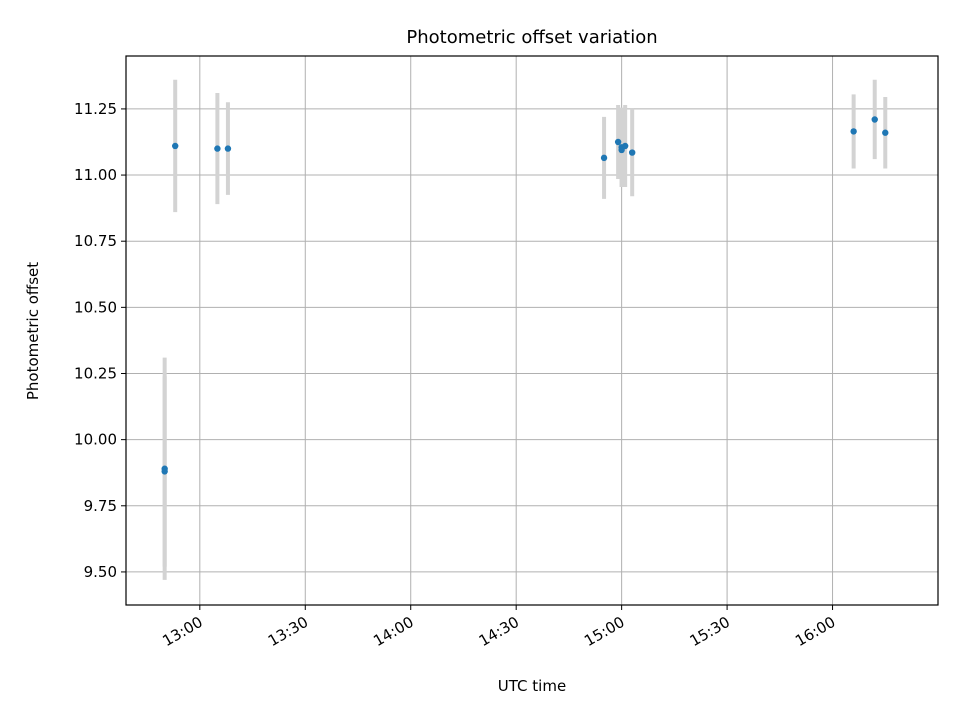 The height and width of the screenshot is (720, 960). What do you see at coordinates (604, 631) in the screenshot?
I see `x-tick-label: 15:00` at bounding box center [604, 631].